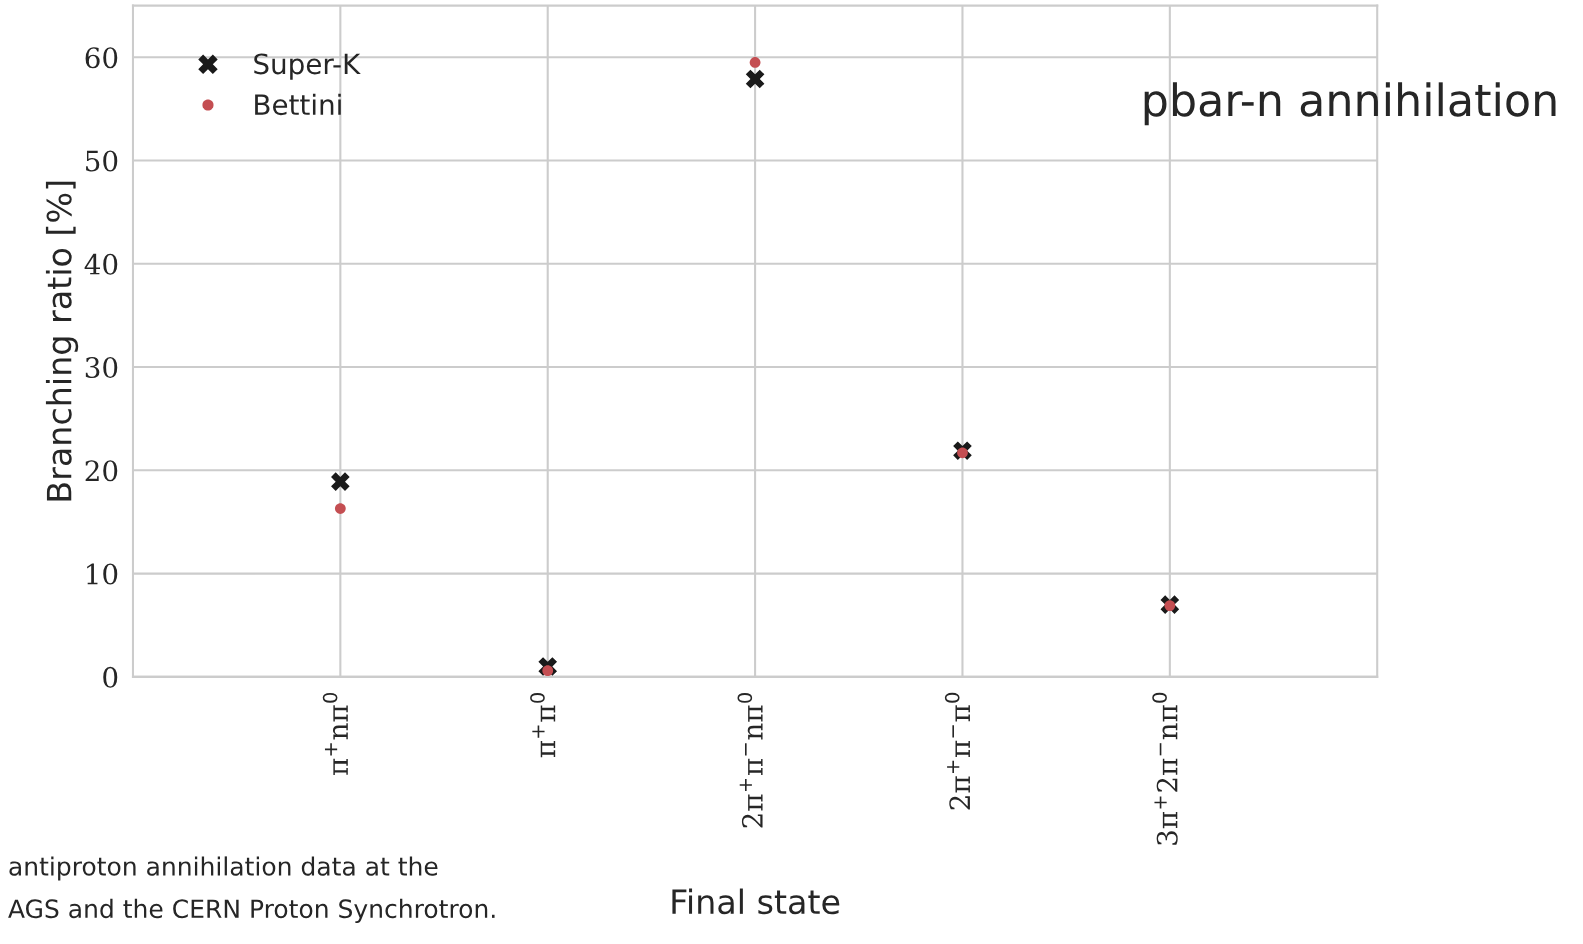  I want to click on y-axis-title: Branching ratio [%], so click(62, 341).